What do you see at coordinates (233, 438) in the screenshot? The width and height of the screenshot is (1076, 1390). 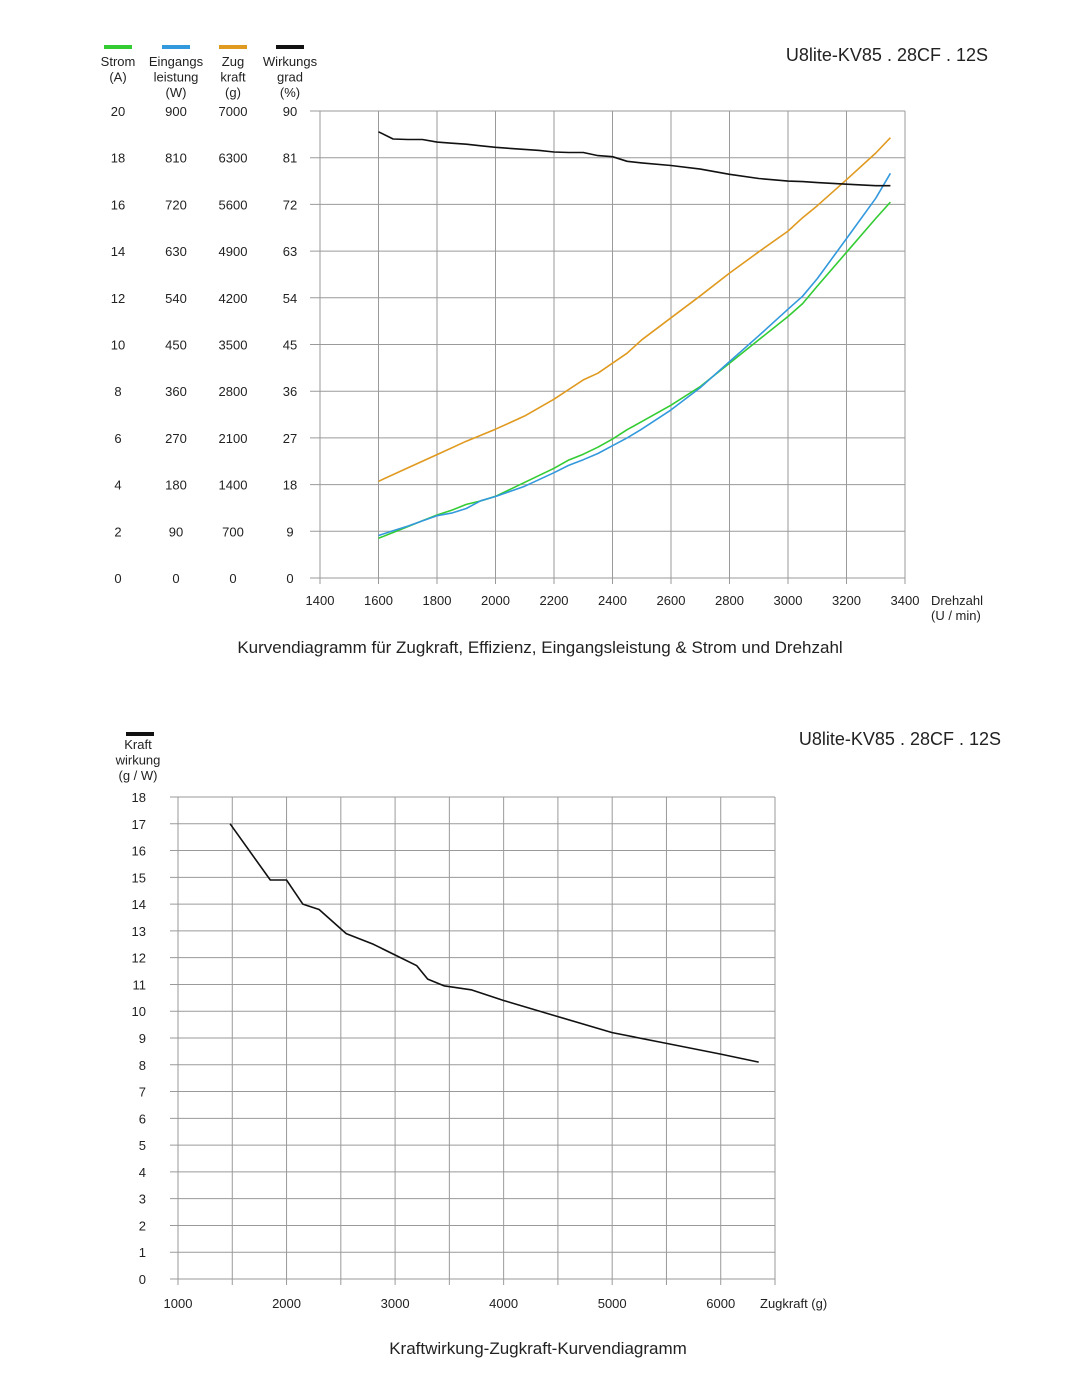 I see `y-tick-zug: 2100` at bounding box center [233, 438].